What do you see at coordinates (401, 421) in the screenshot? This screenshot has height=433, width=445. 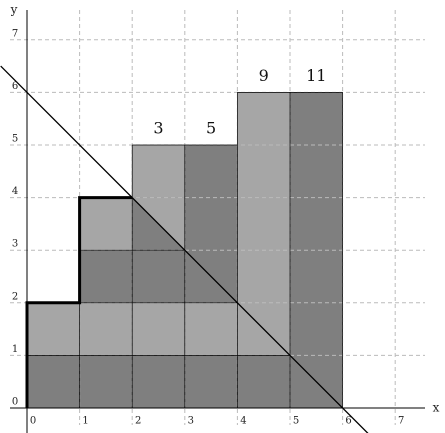 I see `x-tick-label: 7` at bounding box center [401, 421].